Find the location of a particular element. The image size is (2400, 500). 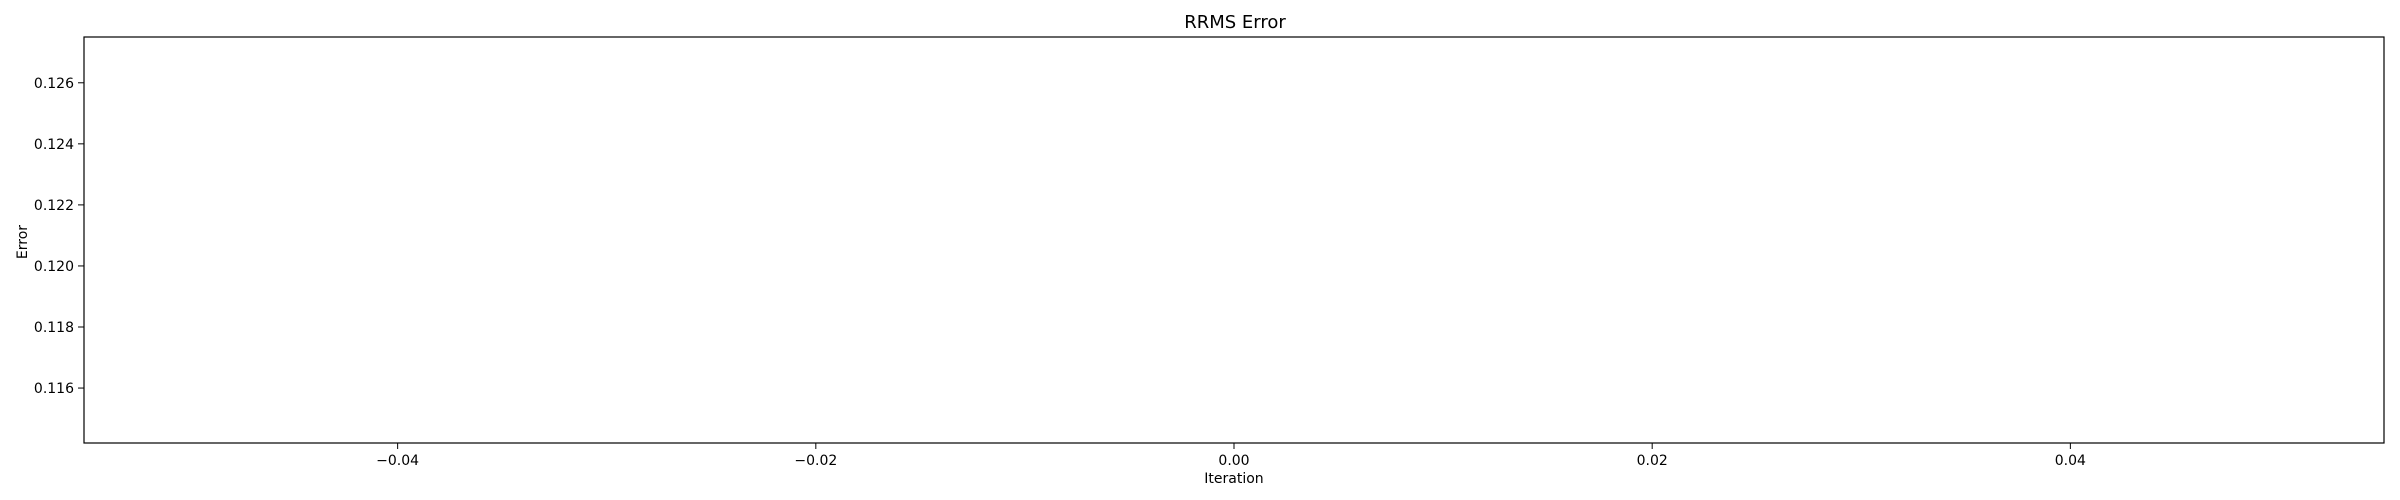

x-axis: −0.04 −0.02 0.00 0.02 0.04 is located at coordinates (1231, 456).